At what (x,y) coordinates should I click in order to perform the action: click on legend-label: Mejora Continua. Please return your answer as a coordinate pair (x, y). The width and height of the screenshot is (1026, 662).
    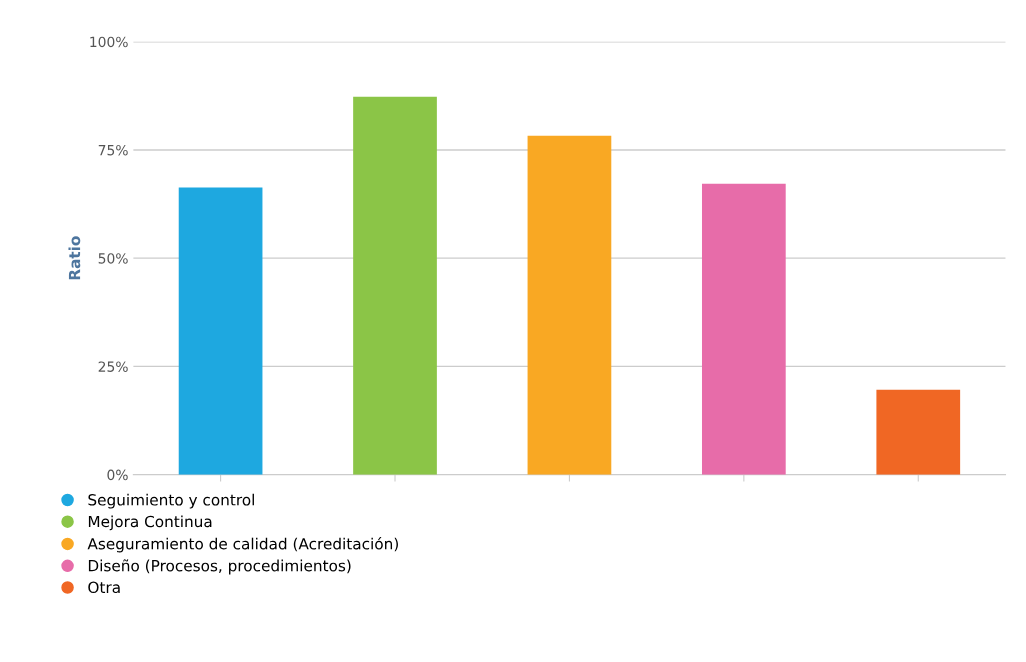
    Looking at the image, I should click on (150, 523).